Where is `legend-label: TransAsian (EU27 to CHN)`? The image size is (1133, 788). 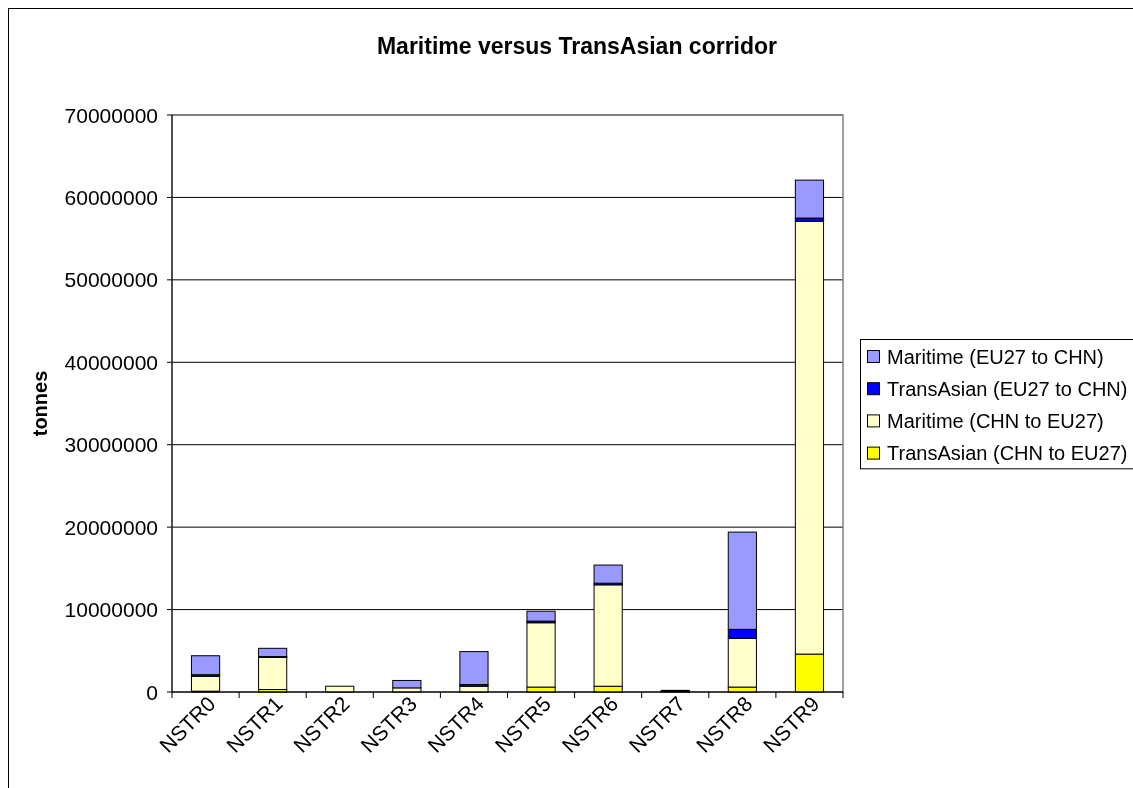
legend-label: TransAsian (EU27 to CHN) is located at coordinates (1007, 388).